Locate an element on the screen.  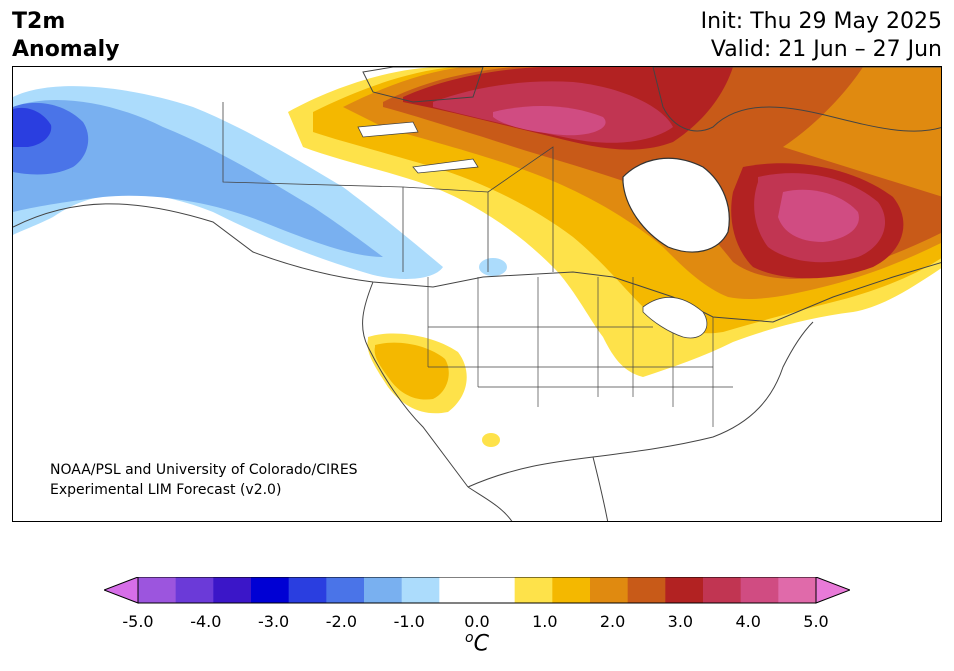
province-borders-central is located at coordinates (478, 209).